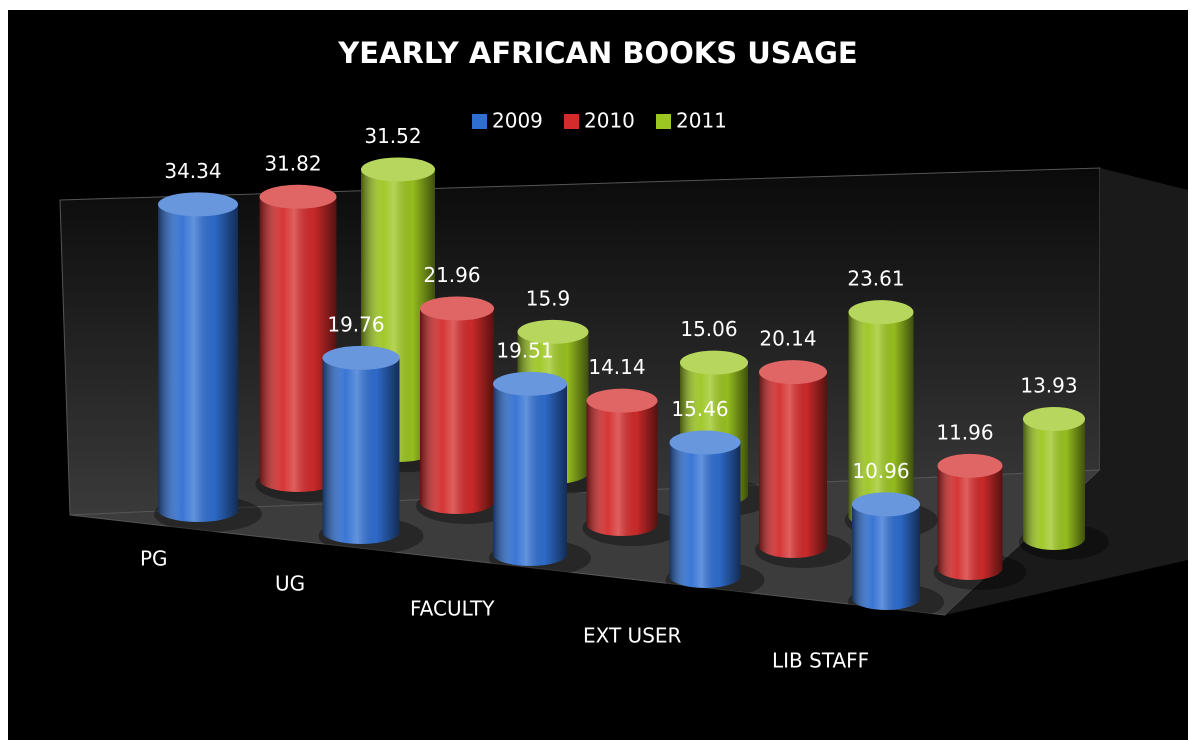 This screenshot has width=1196, height=740. I want to click on side-wall, so click(1066, 391).